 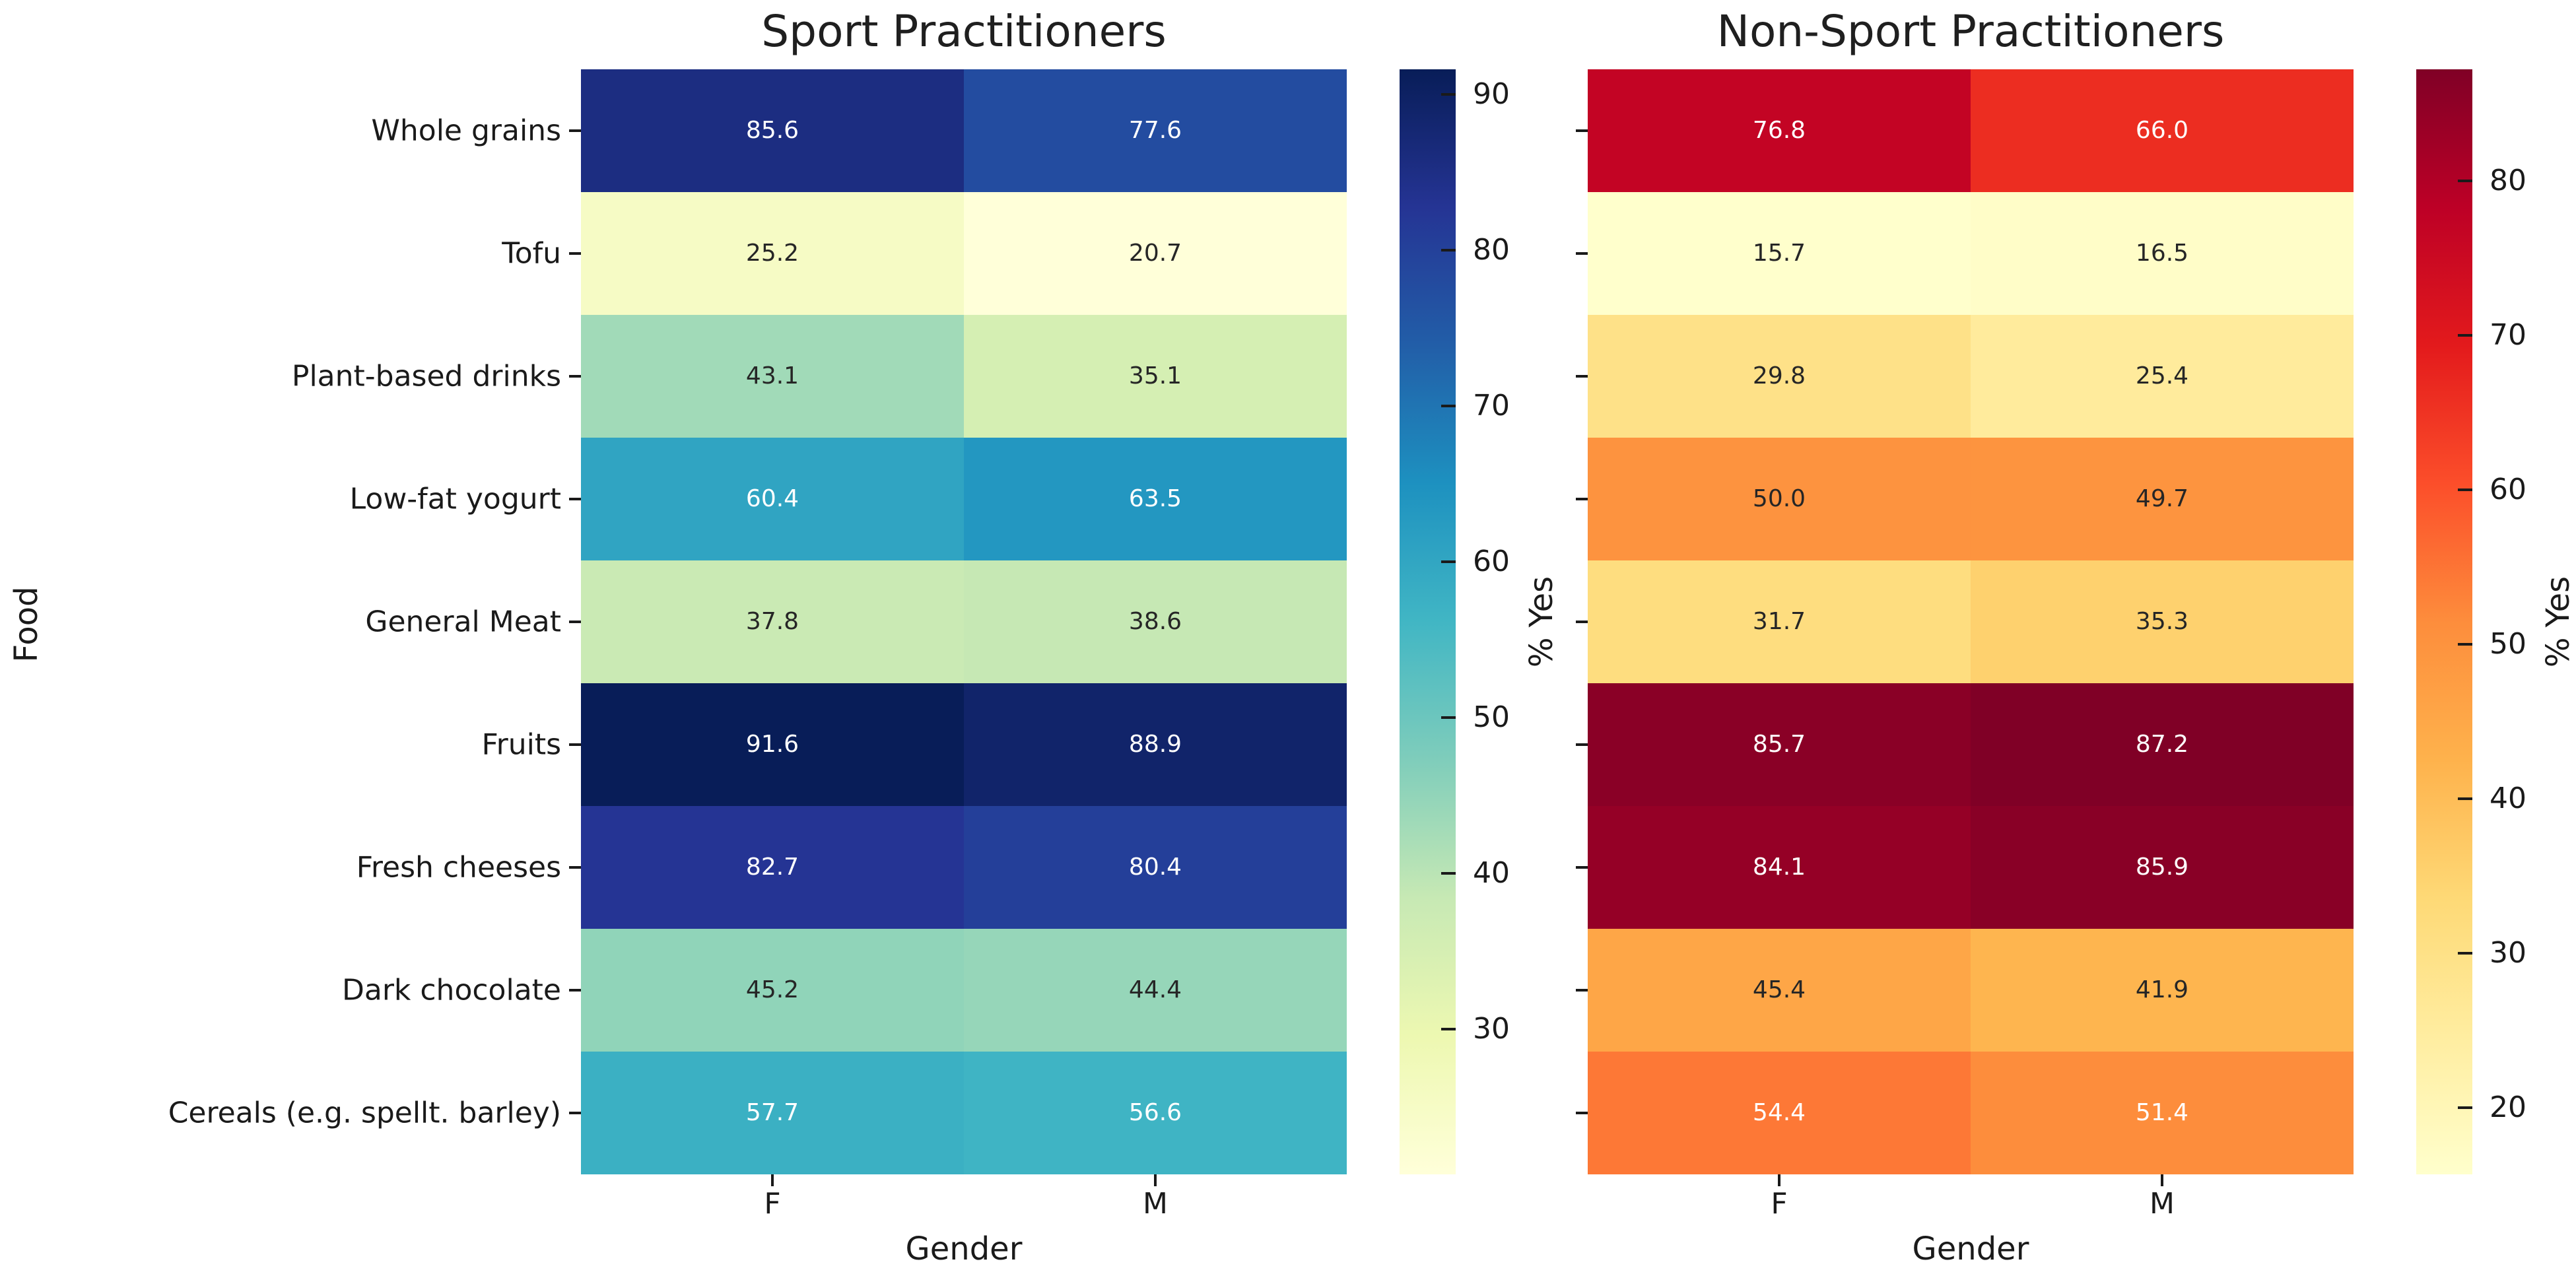 What do you see at coordinates (459, 868) in the screenshot?
I see `row-label: Fresh cheeses` at bounding box center [459, 868].